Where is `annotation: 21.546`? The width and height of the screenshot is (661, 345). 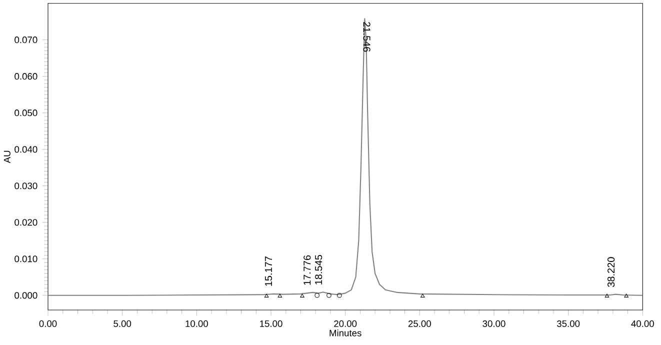 annotation: 21.546 is located at coordinates (366, 37).